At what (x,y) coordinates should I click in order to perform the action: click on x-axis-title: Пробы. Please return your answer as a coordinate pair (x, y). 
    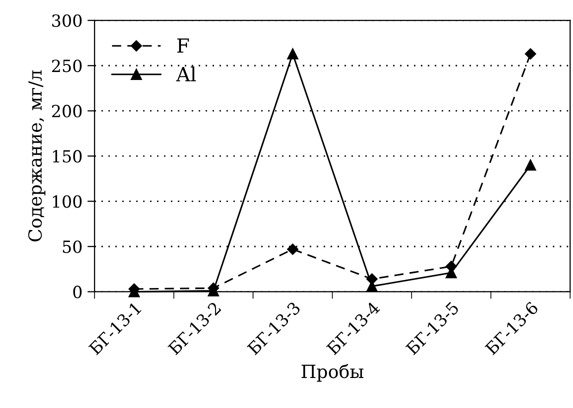
    Looking at the image, I should click on (333, 373).